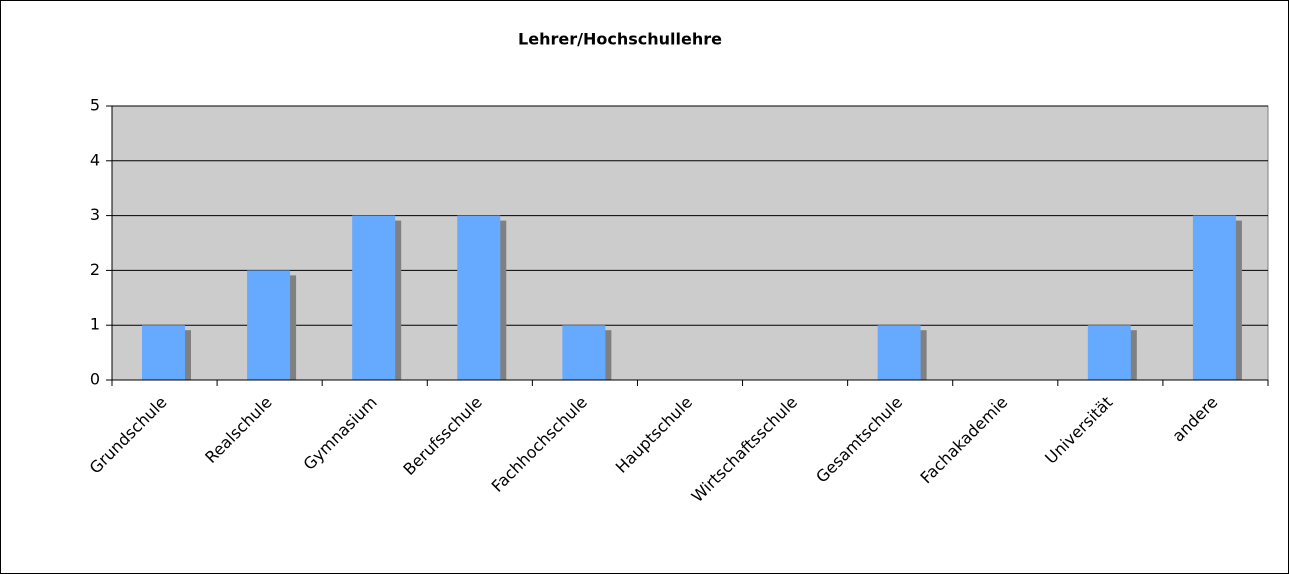 The image size is (1289, 574). What do you see at coordinates (95, 214) in the screenshot?
I see `y-tick-label: 3` at bounding box center [95, 214].